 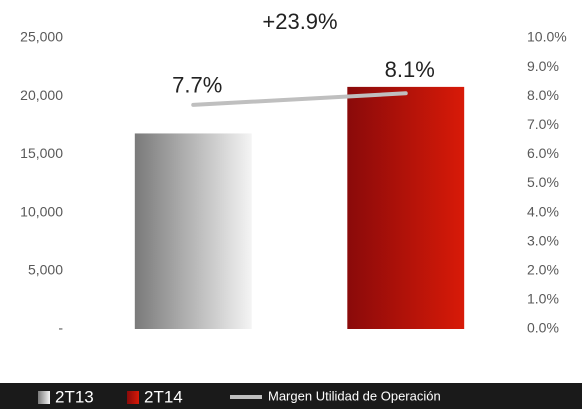 I want to click on line, so click(x=299, y=99).